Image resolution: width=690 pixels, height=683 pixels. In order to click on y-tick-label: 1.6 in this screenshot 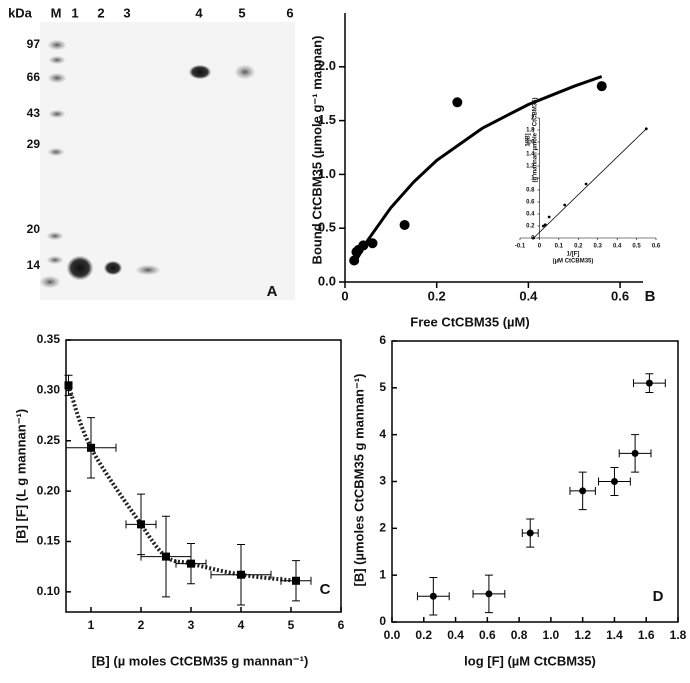, I will do `click(530, 143)`.